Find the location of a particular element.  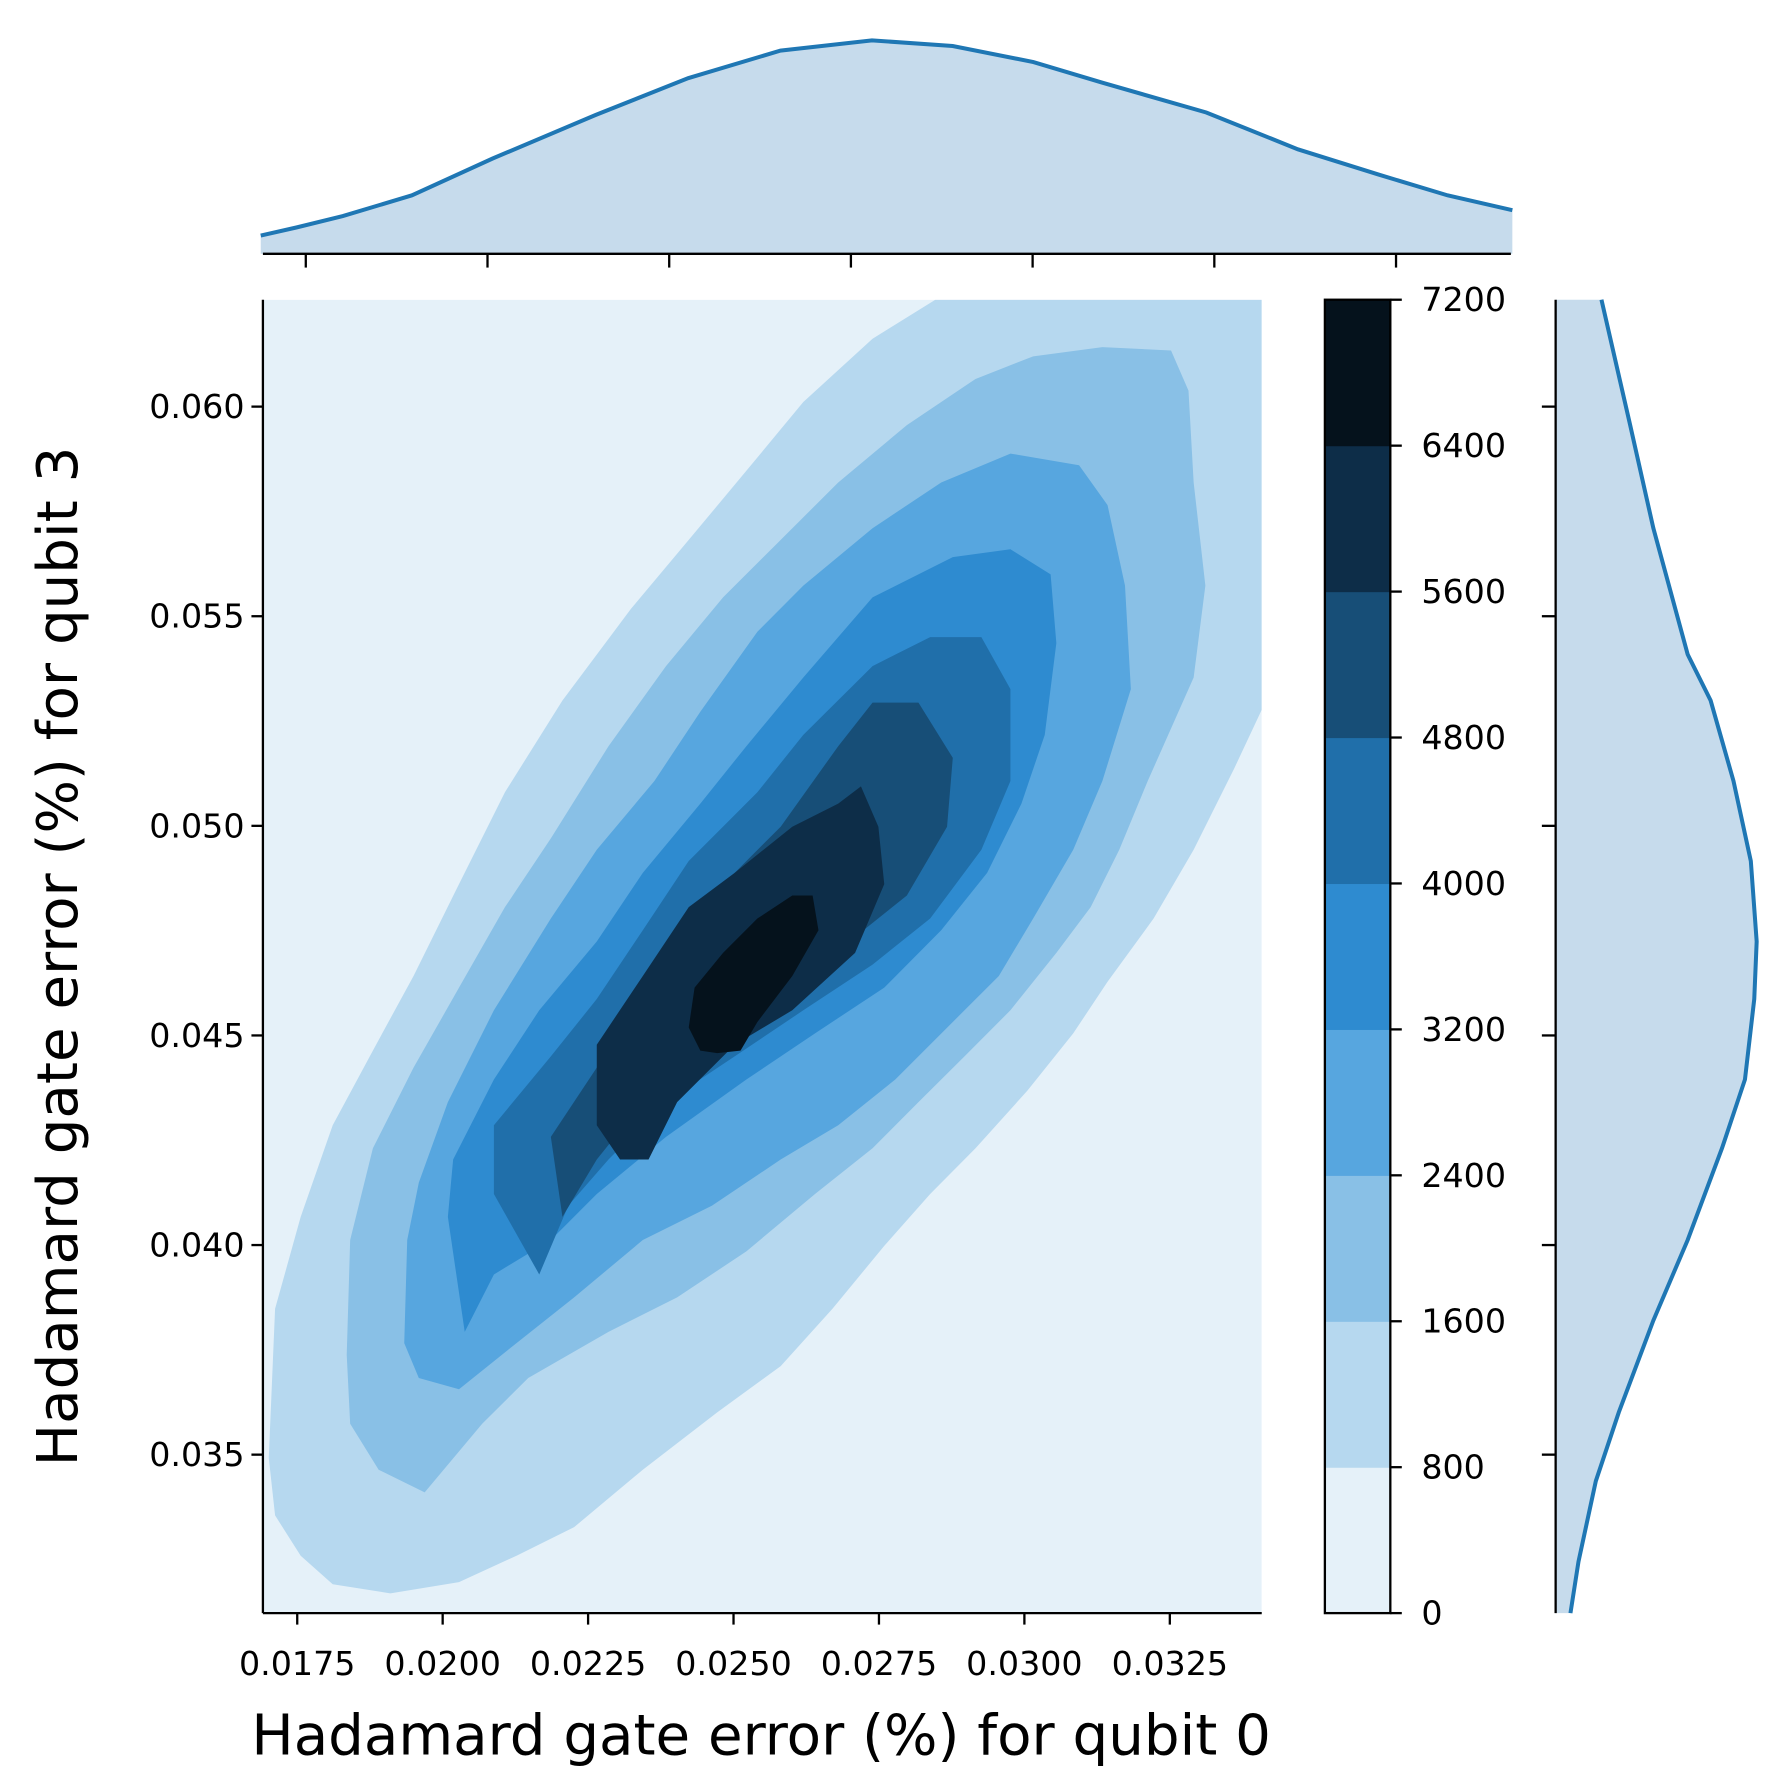

colorbar-tick-label: 800 is located at coordinates (1453, 1467).